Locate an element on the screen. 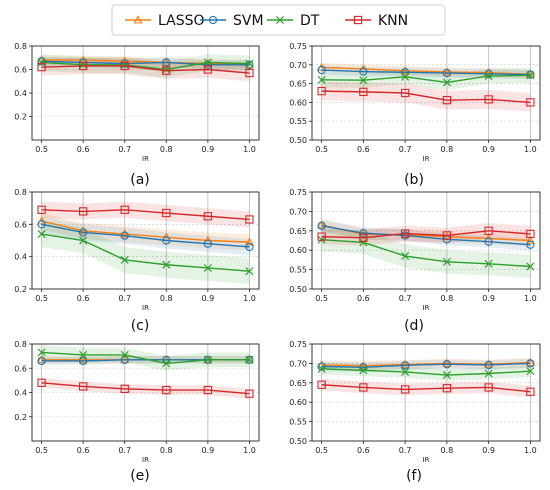 The height and width of the screenshot is (490, 550). y-tick-label: 0.65 is located at coordinates (298, 84).